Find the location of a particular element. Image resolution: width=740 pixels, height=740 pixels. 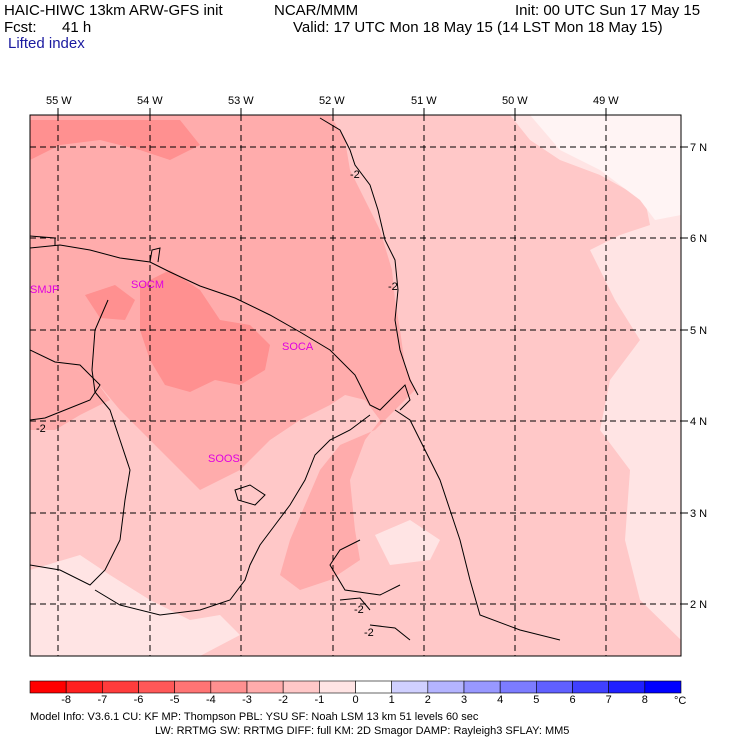

station-soos: SOOS is located at coordinates (224, 459).